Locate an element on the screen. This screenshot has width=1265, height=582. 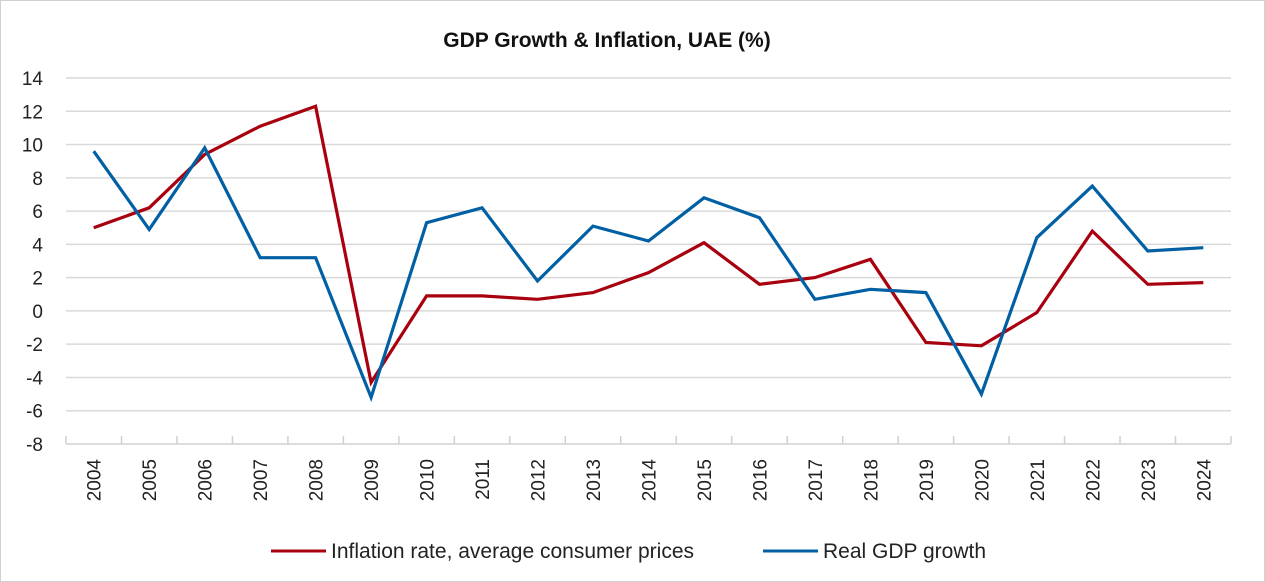
y-tick-label: 8 is located at coordinates (37, 179).